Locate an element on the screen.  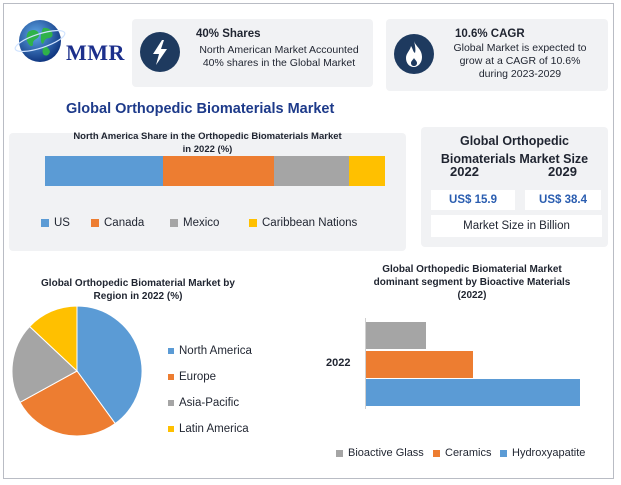
pie-slice-north-america is located at coordinates (109, 365).